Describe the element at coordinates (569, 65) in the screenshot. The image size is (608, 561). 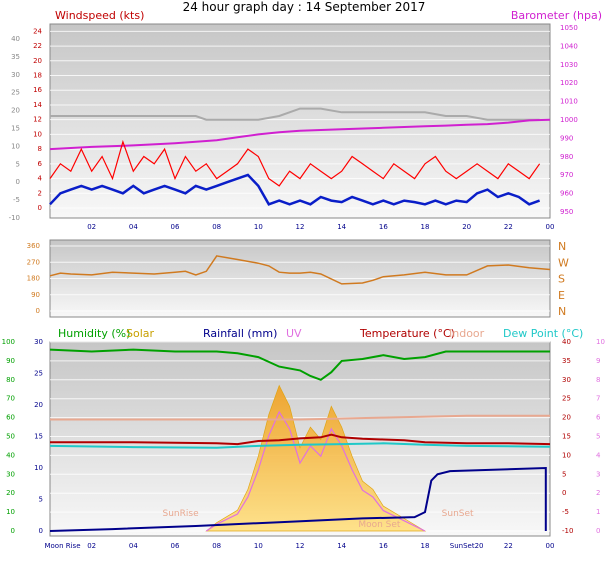
I see `tick-label: 1030` at that location.